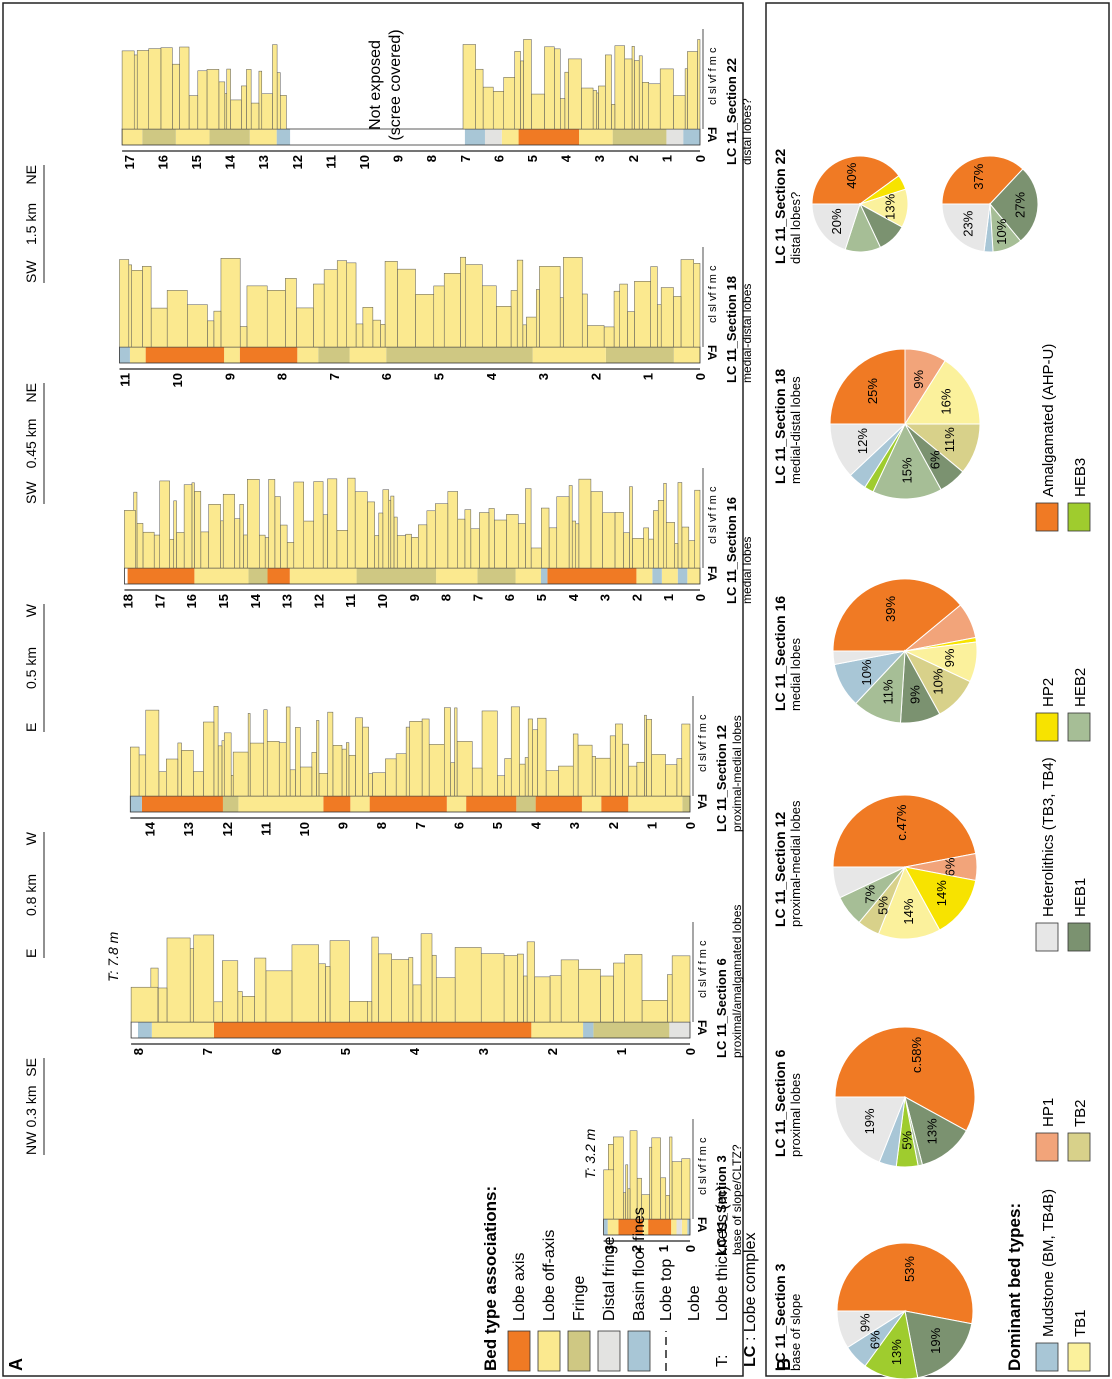  I want to click on pie-slice-label: 14%, so click(941, 893).